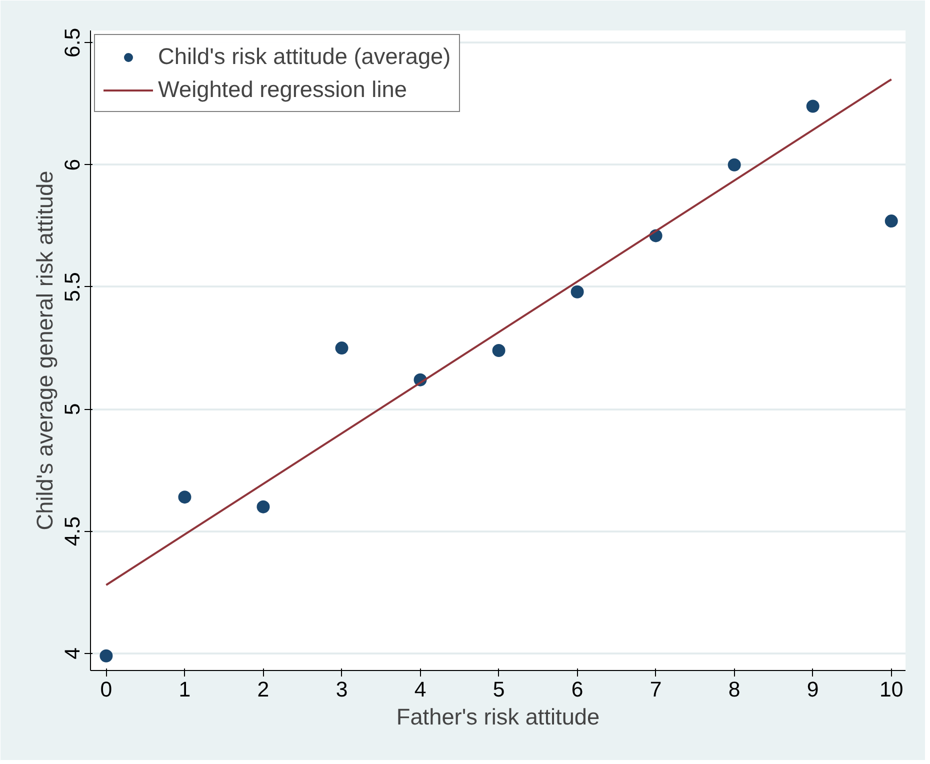 Image resolution: width=930 pixels, height=764 pixels. I want to click on x-tick-label: 4, so click(420, 690).